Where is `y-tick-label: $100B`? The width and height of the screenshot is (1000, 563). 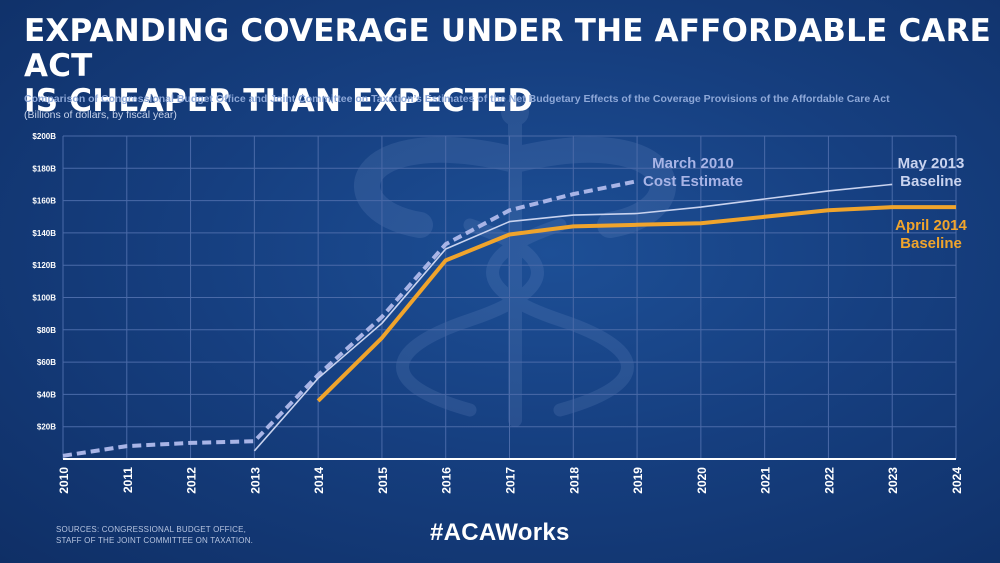 y-tick-label: $100B is located at coordinates (44, 298).